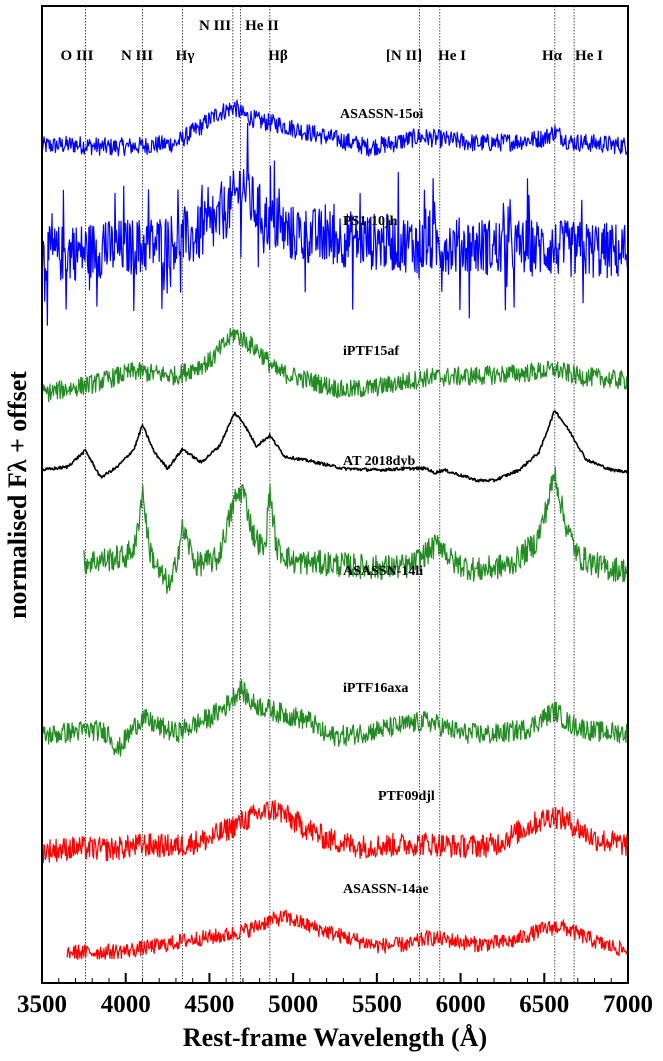 This screenshot has width=663, height=1061. What do you see at coordinates (42, 1004) in the screenshot?
I see `x-tick-label-3500: 3500` at bounding box center [42, 1004].